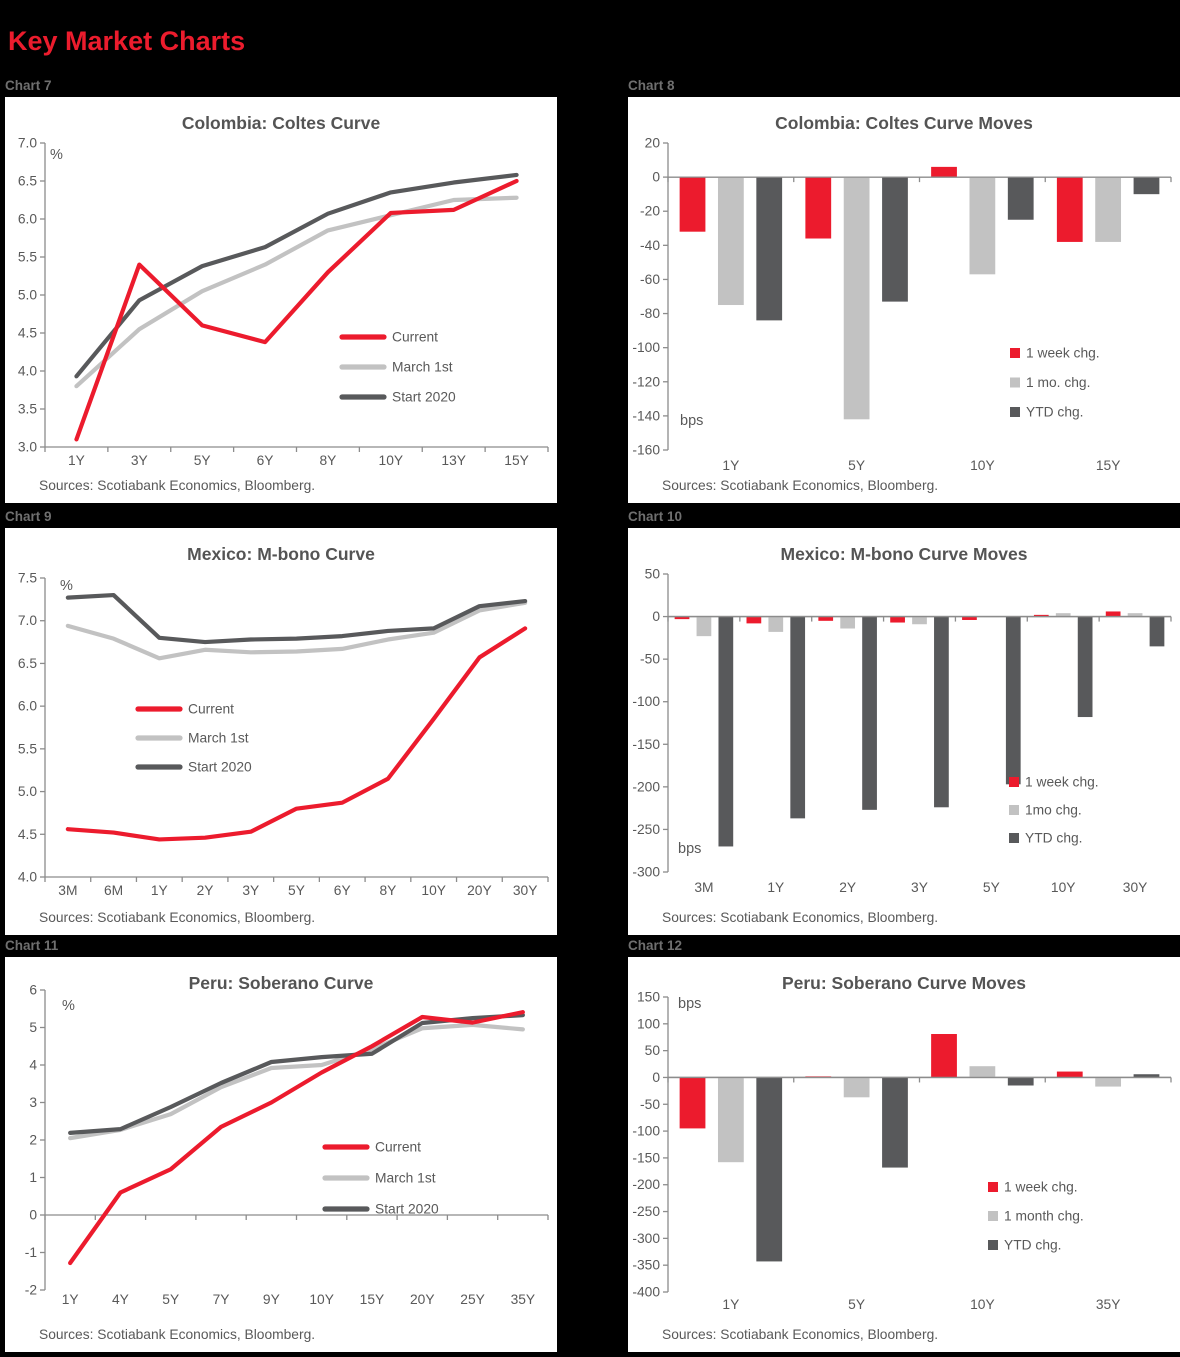 This screenshot has height=1357, width=1180. What do you see at coordinates (919, 887) in the screenshot?
I see `x-tick-label: 3Y` at bounding box center [919, 887].